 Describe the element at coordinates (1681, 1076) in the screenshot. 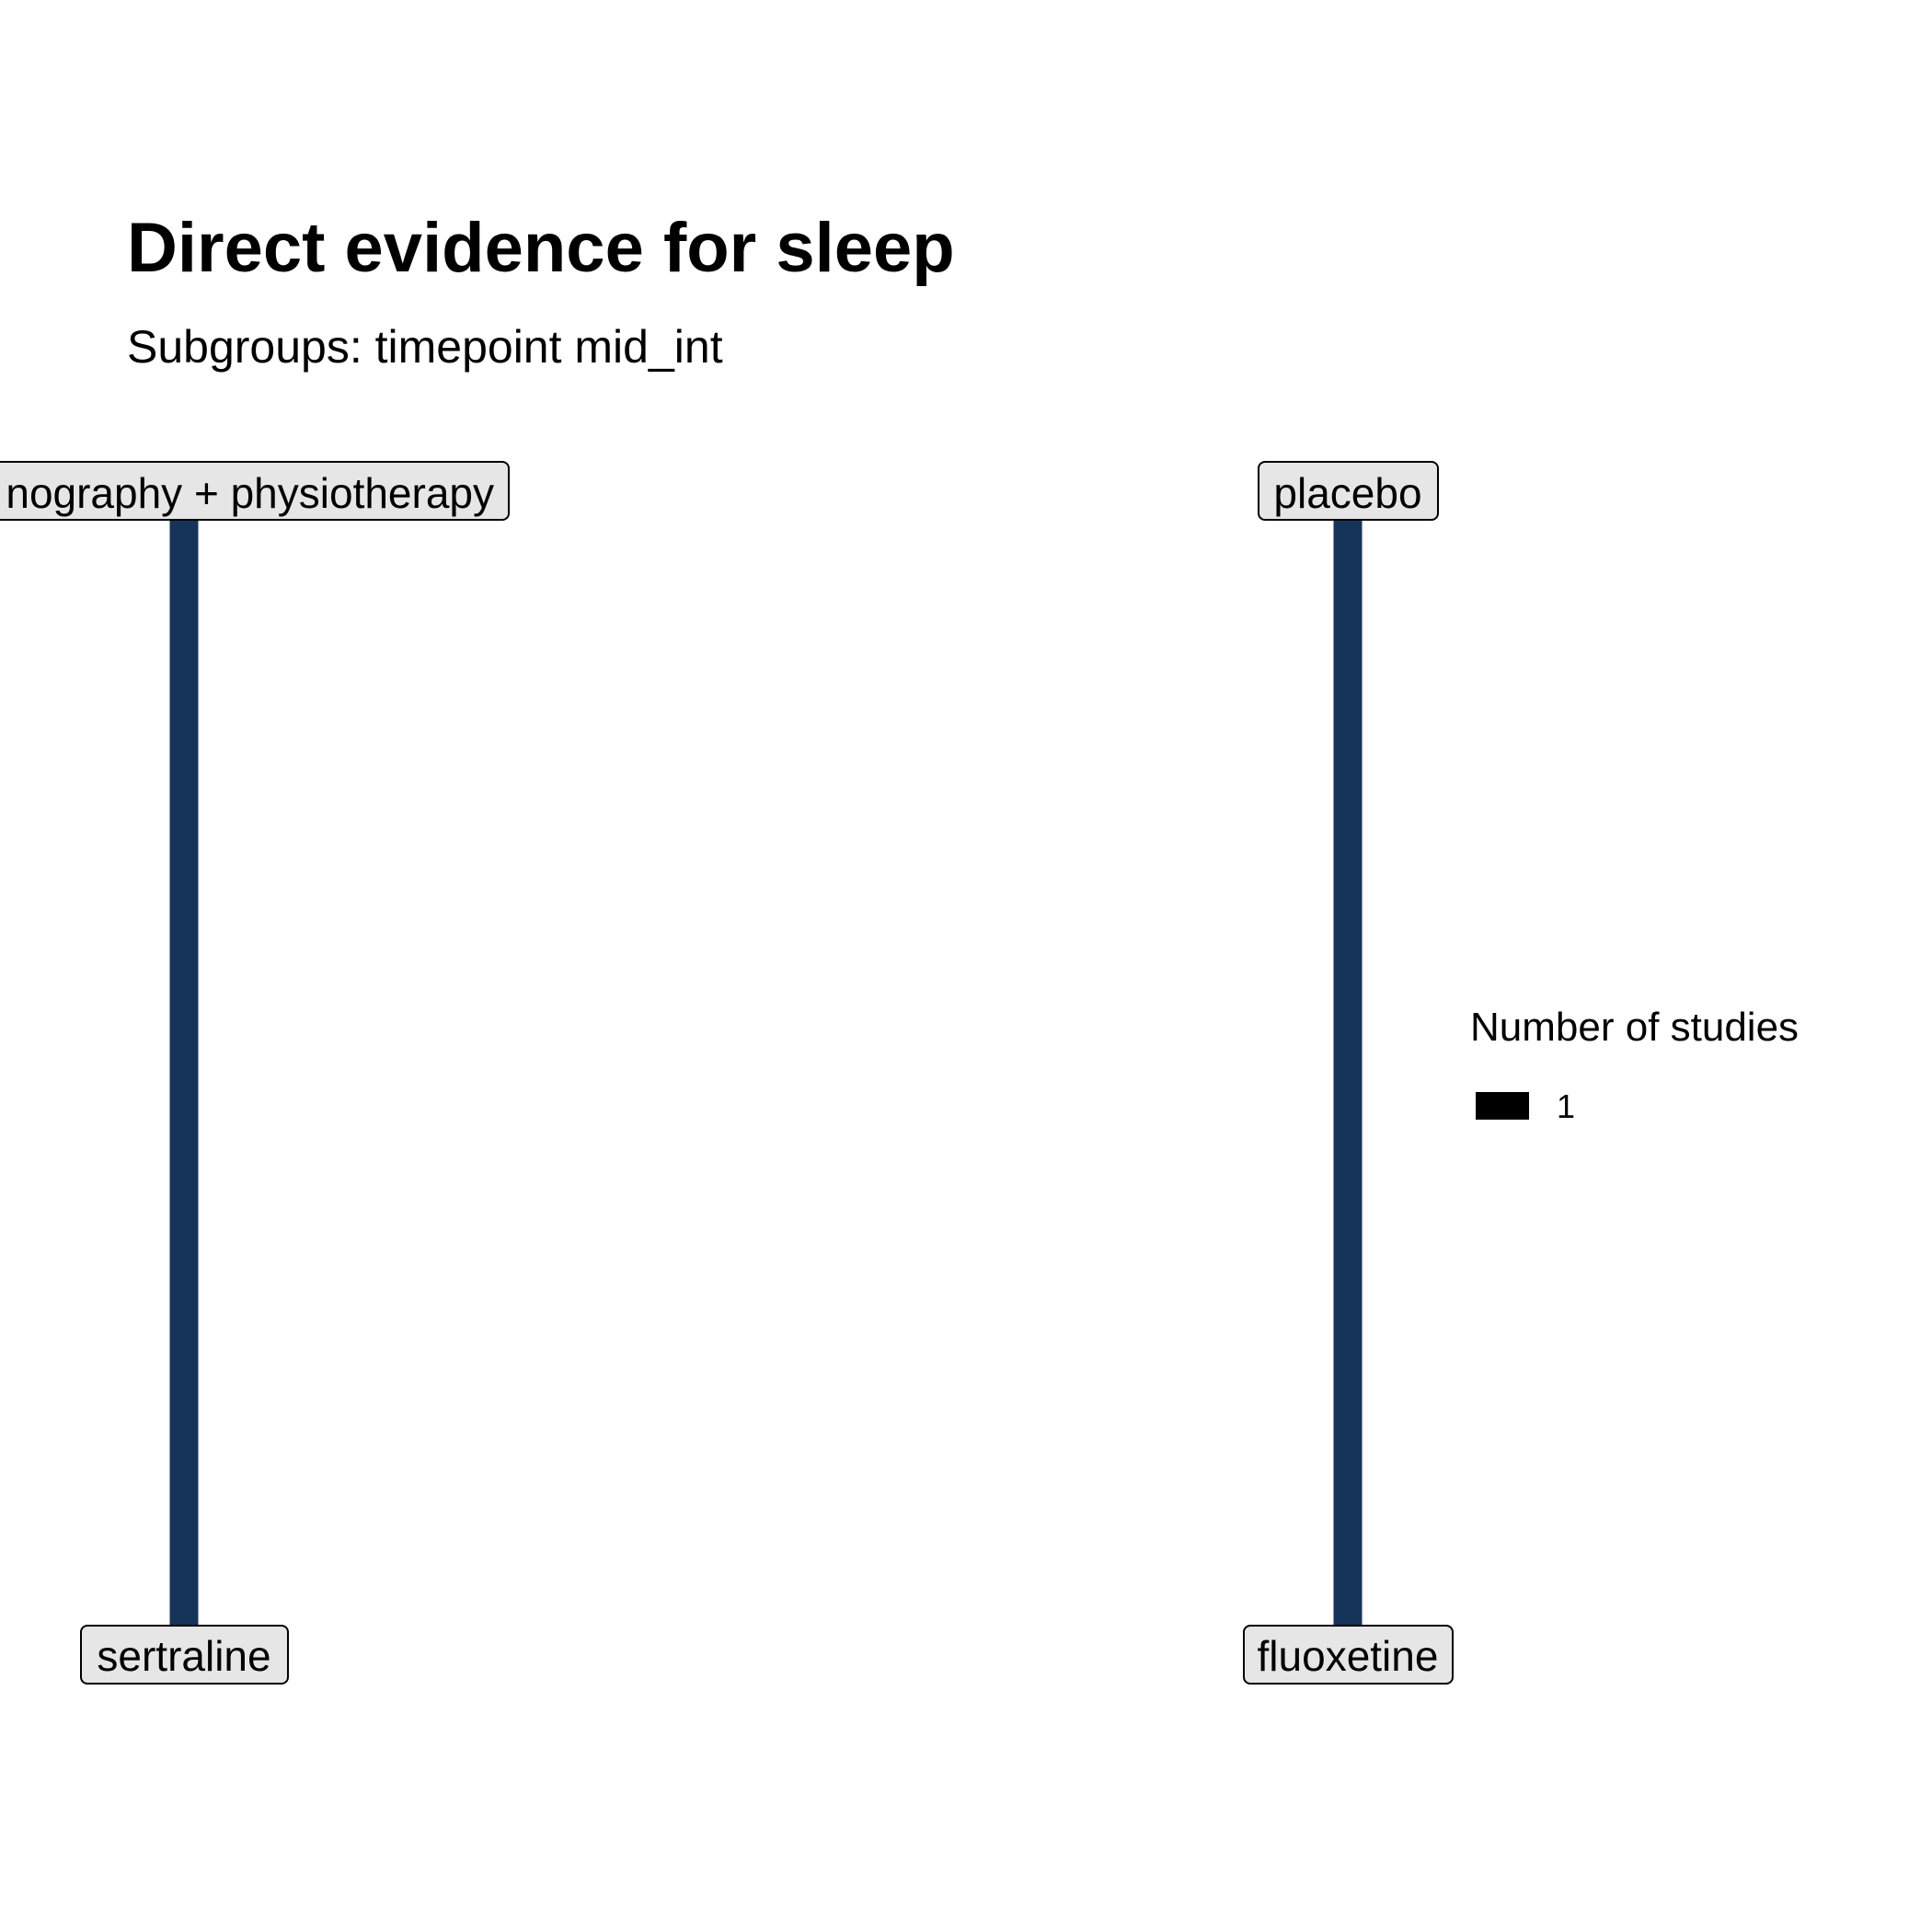

I see `legend: Number of studies 1` at that location.